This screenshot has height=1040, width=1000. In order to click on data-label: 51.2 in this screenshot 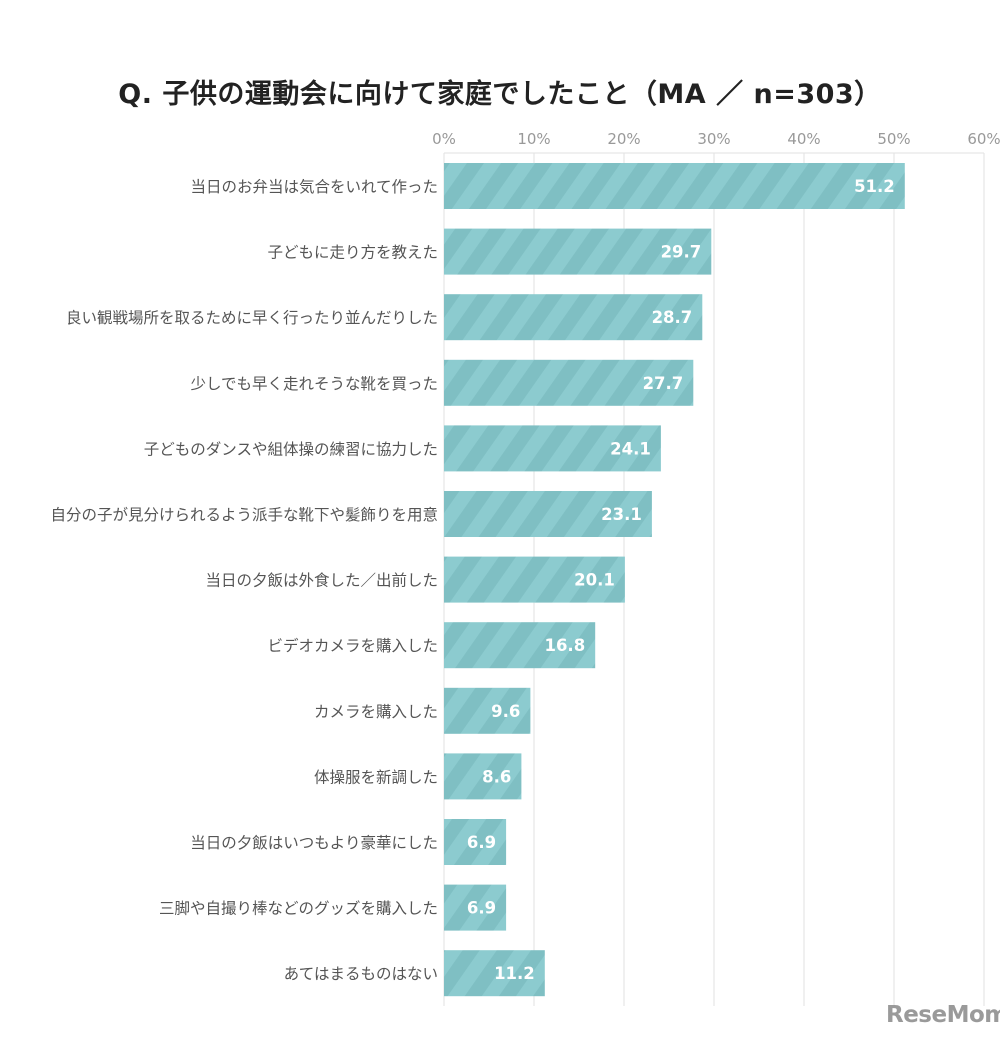, I will do `click(874, 186)`.